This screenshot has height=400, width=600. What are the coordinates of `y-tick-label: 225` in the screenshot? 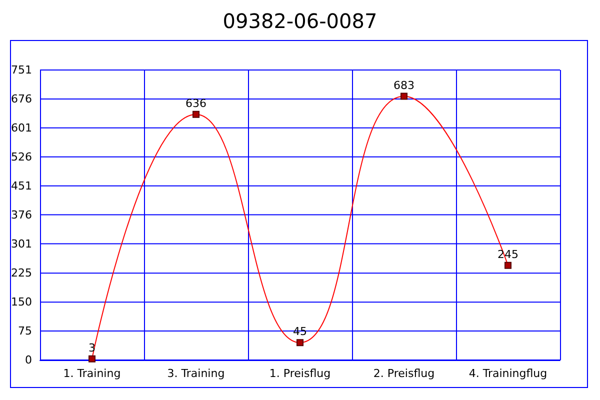 It's located at (21, 273).